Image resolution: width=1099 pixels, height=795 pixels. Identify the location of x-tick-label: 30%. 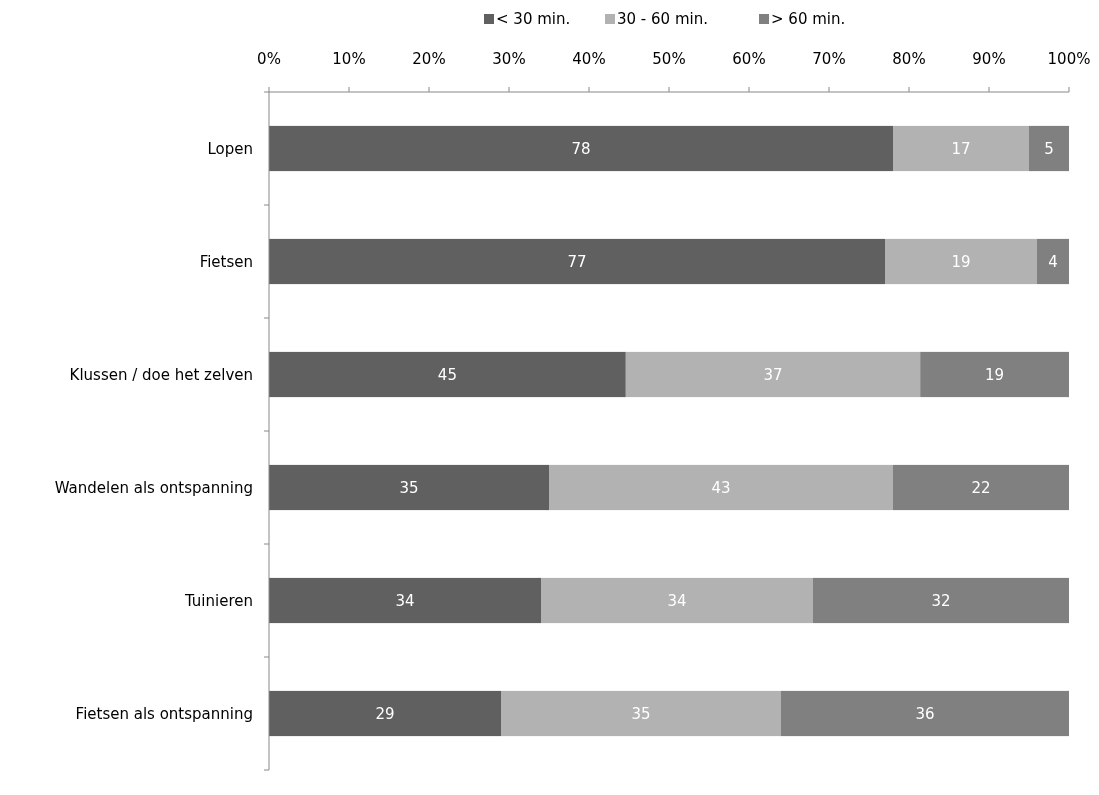
(509, 59).